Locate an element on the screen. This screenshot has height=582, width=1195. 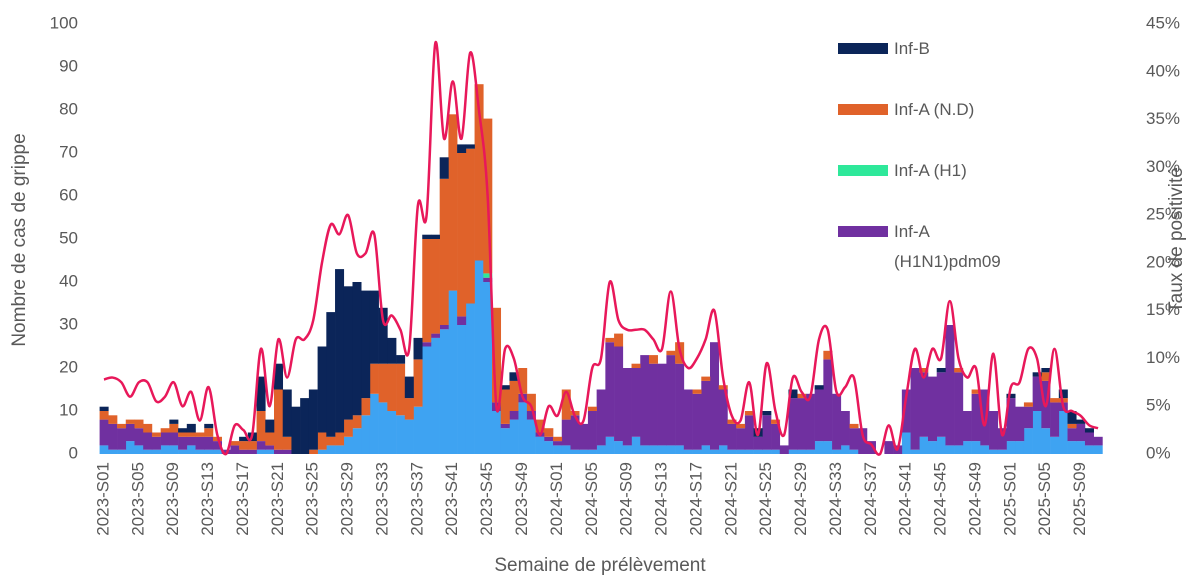
x-tick-label: 2023-S13 is located at coordinates (207, 499).